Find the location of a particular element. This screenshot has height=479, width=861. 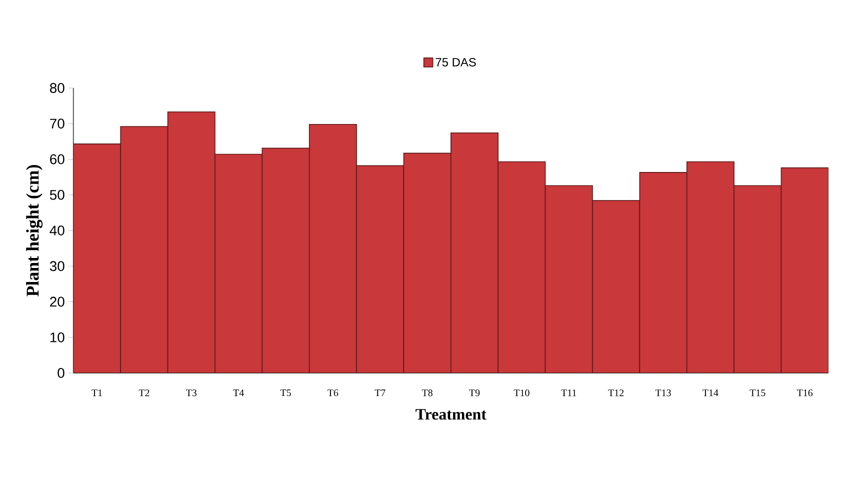

x-tick-label: T2 is located at coordinates (144, 393).